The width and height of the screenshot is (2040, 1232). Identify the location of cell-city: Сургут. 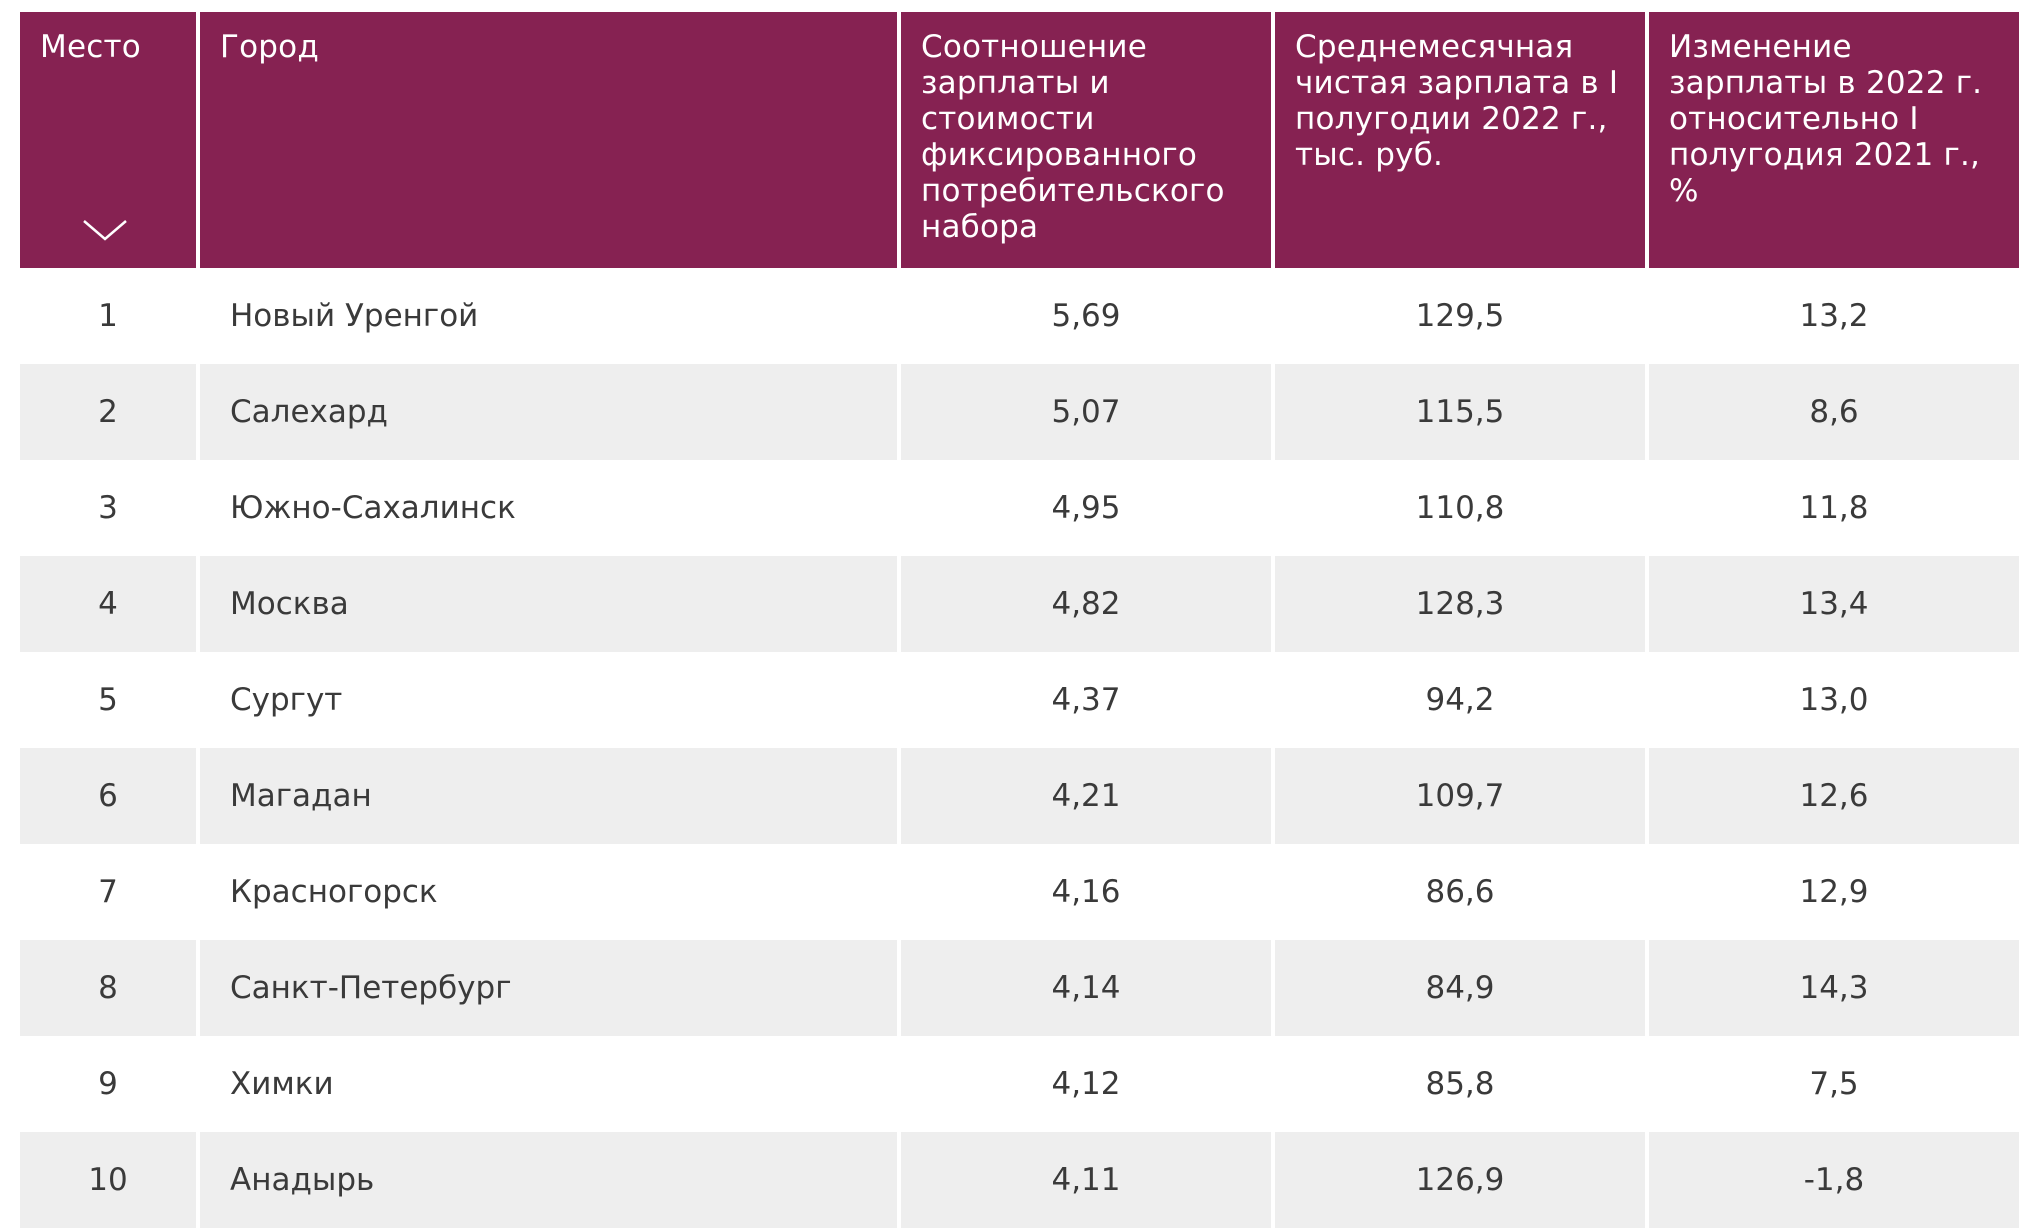
(548, 700).